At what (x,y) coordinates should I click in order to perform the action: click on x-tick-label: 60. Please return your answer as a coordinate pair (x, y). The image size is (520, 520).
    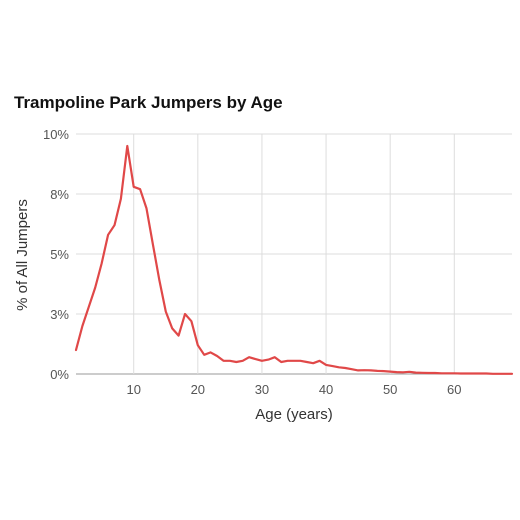
    Looking at the image, I should click on (454, 389).